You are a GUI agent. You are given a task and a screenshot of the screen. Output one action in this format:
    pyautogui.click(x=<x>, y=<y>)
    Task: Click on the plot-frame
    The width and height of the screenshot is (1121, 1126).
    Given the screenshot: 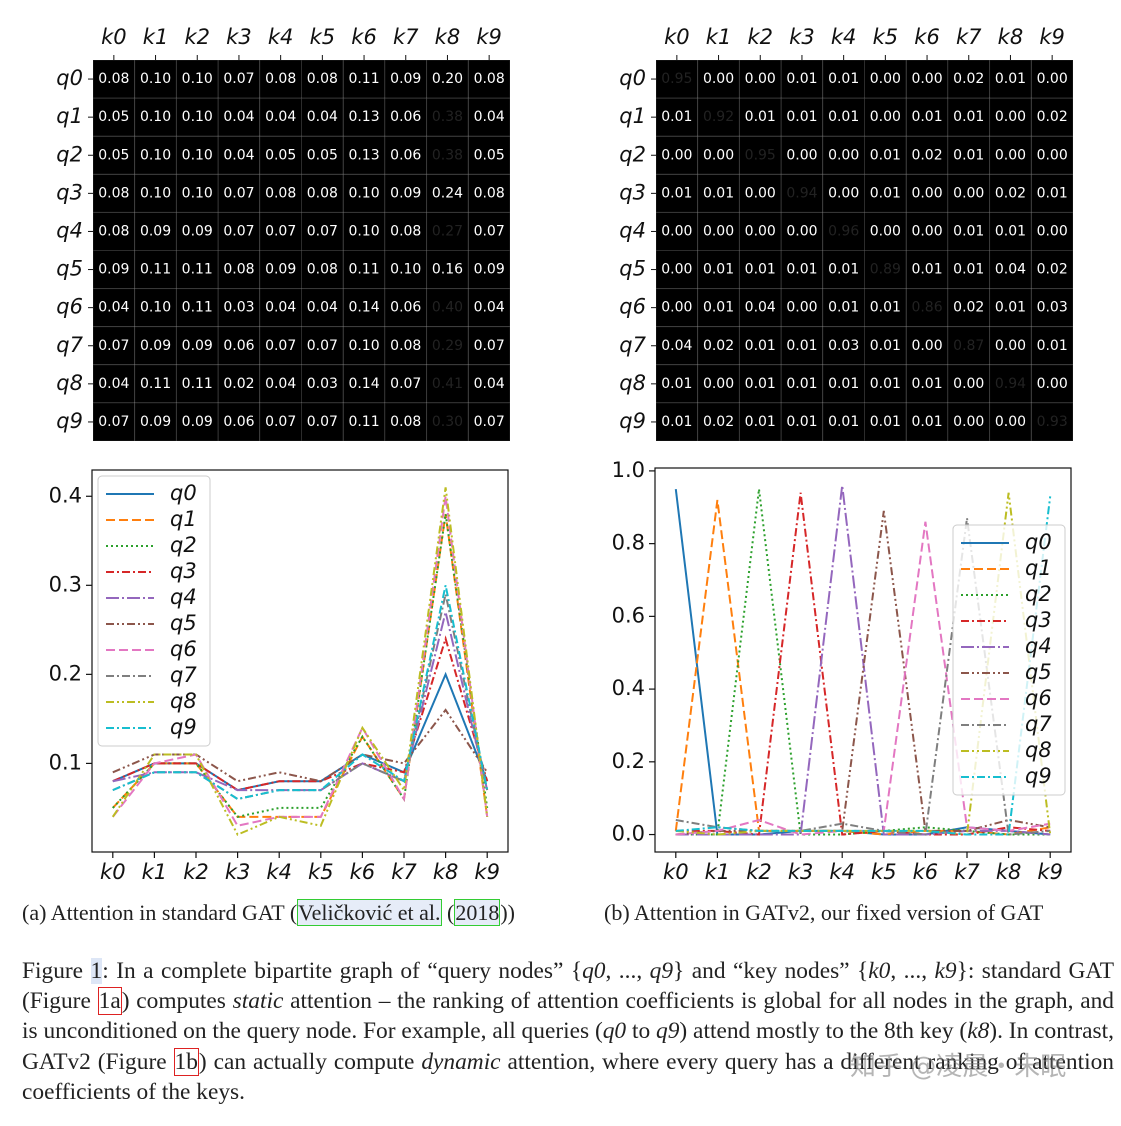 What is the action you would take?
    pyautogui.click(x=863, y=660)
    